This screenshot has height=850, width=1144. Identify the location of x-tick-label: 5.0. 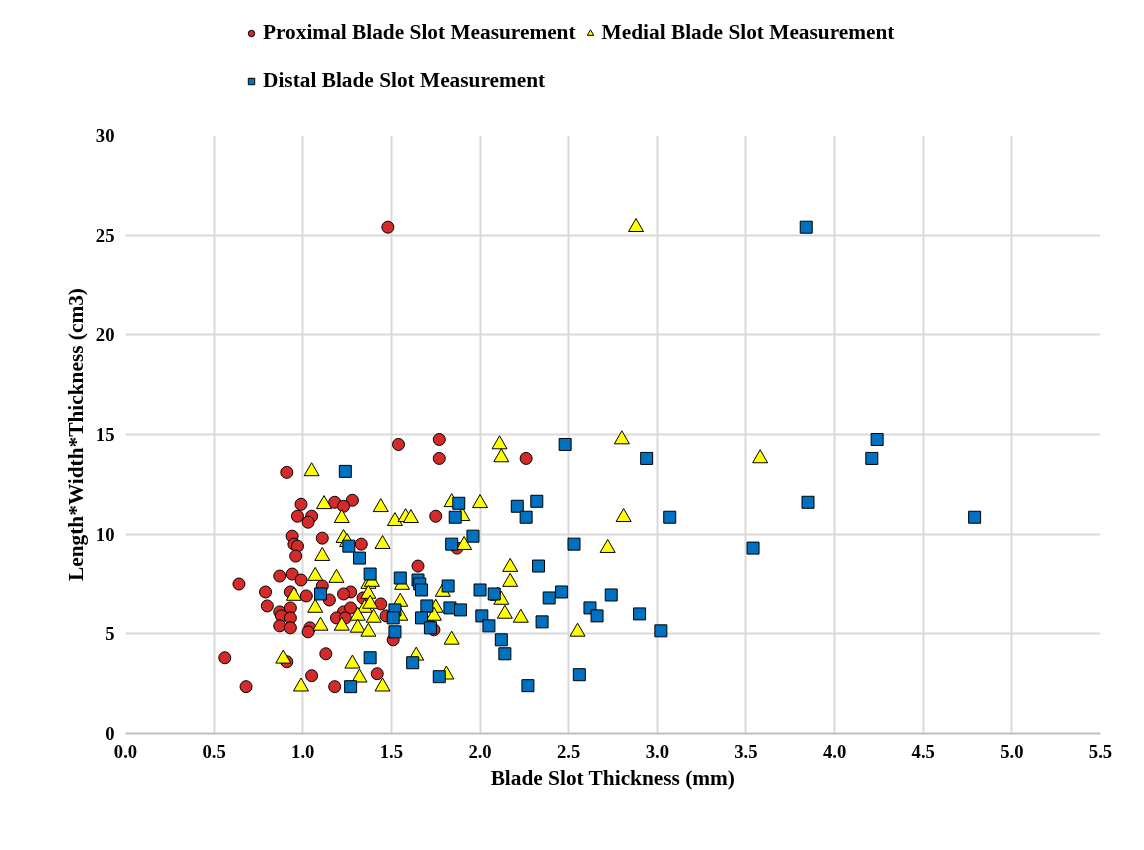
(1012, 751).